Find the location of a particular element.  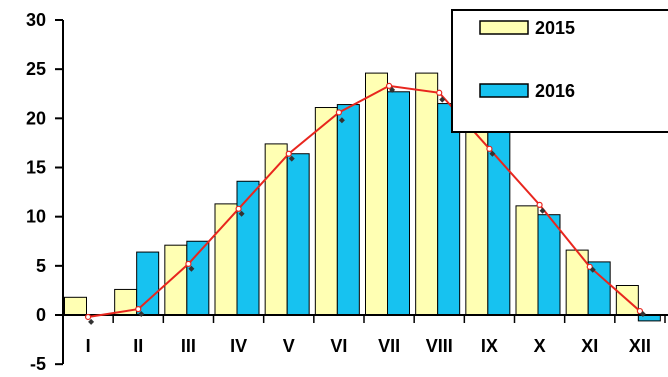

bar-2016-X is located at coordinates (549, 265).